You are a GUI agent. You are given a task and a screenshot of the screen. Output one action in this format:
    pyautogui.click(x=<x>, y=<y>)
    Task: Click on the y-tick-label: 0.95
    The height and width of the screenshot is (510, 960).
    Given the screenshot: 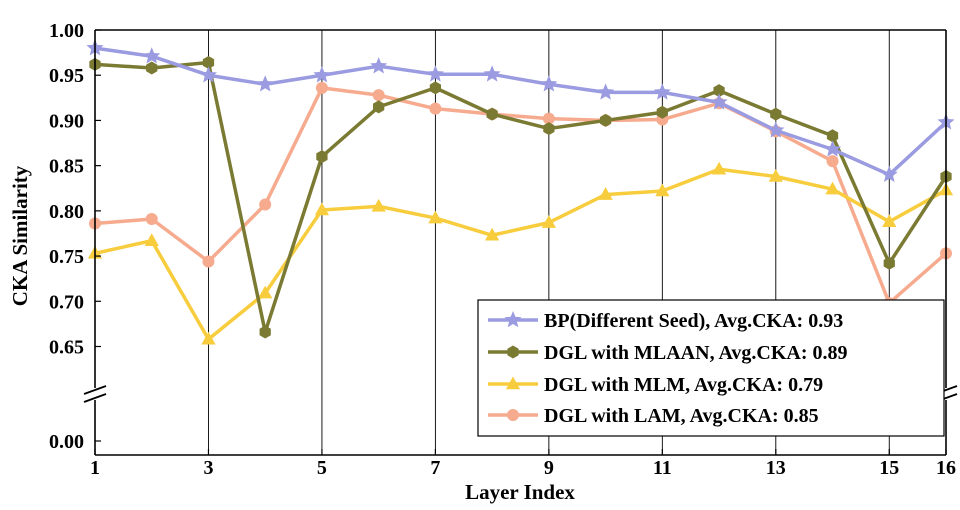 What is the action you would take?
    pyautogui.click(x=66, y=76)
    